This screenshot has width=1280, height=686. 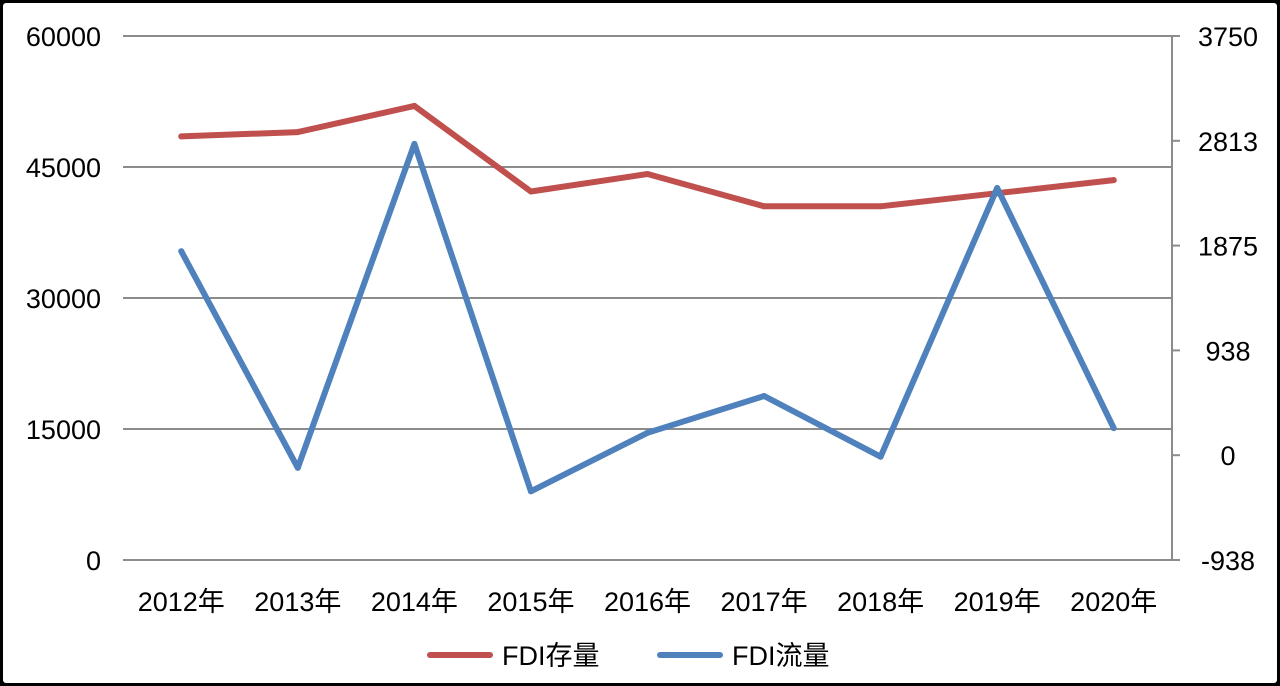 I want to click on right-tick-label: -938, so click(x=1228, y=561).